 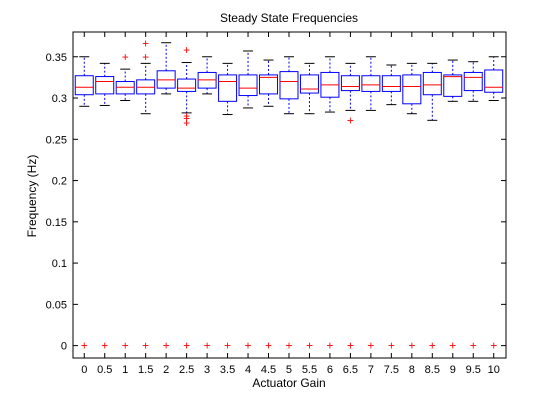 I want to click on x-tick-label: 0.5, so click(x=104, y=370).